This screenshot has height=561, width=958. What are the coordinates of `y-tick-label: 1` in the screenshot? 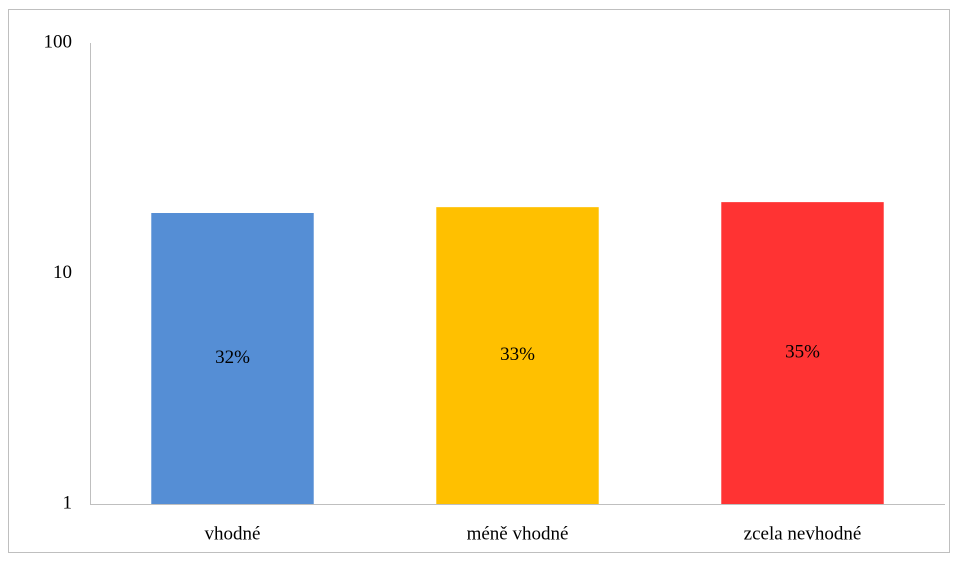 It's located at (68, 502).